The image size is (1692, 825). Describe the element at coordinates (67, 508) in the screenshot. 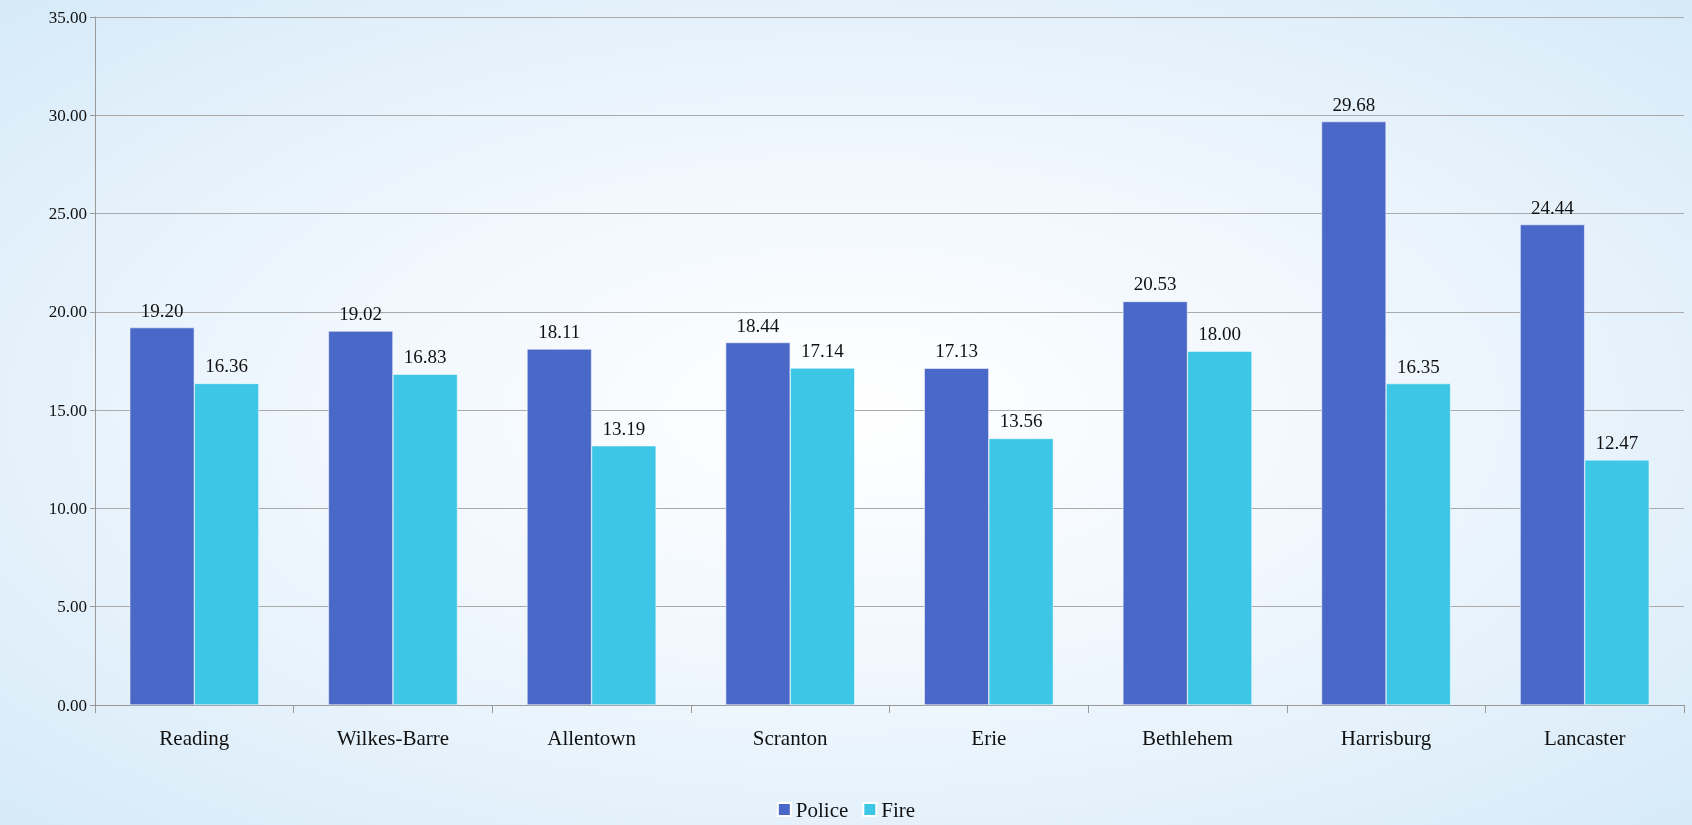

I see `y-tick-label: 10.00` at that location.